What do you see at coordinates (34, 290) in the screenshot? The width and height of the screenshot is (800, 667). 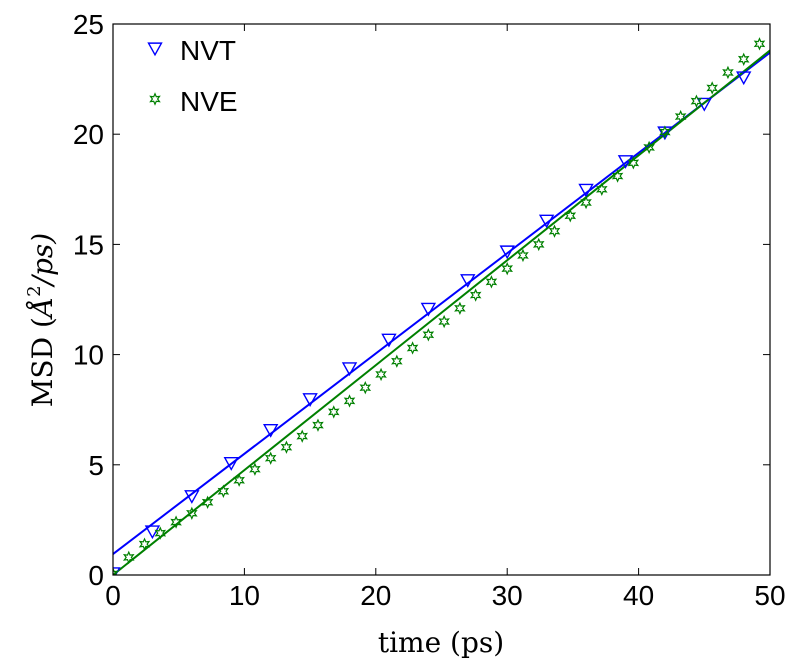 I see `y-axis-label-power: 2` at bounding box center [34, 290].